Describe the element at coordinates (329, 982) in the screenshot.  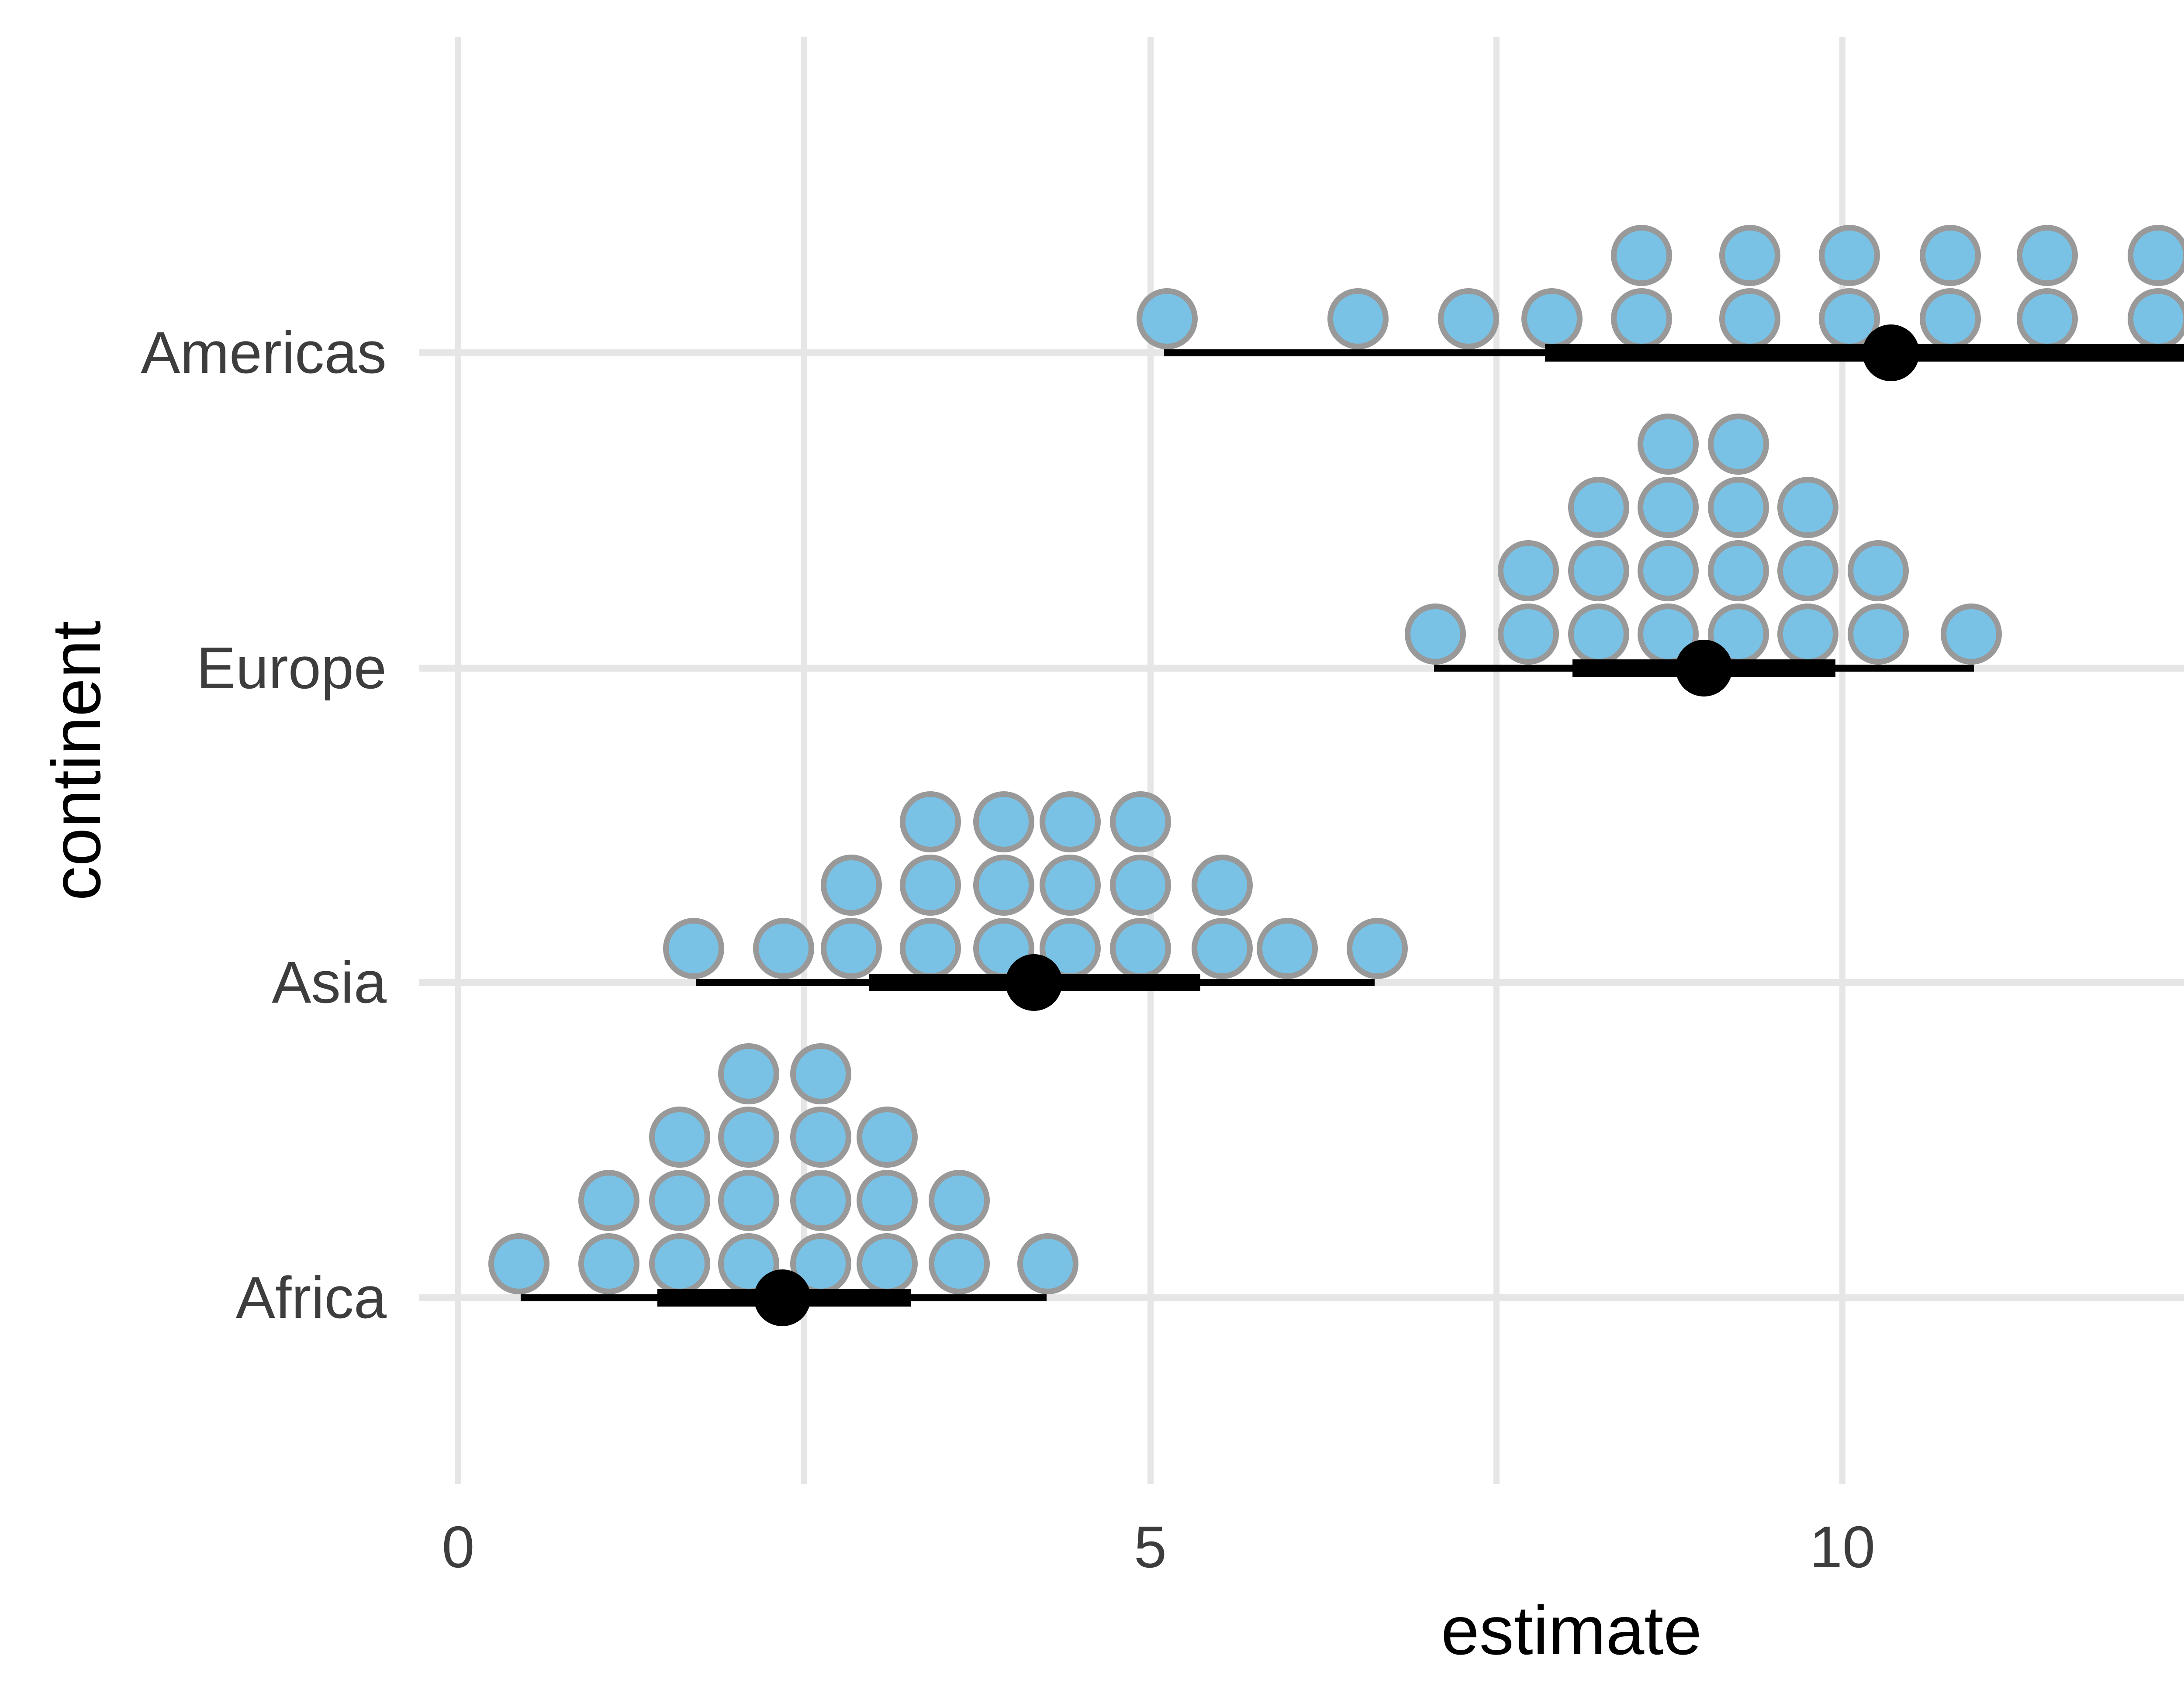
I see `y-category-label-asia: Asia` at that location.